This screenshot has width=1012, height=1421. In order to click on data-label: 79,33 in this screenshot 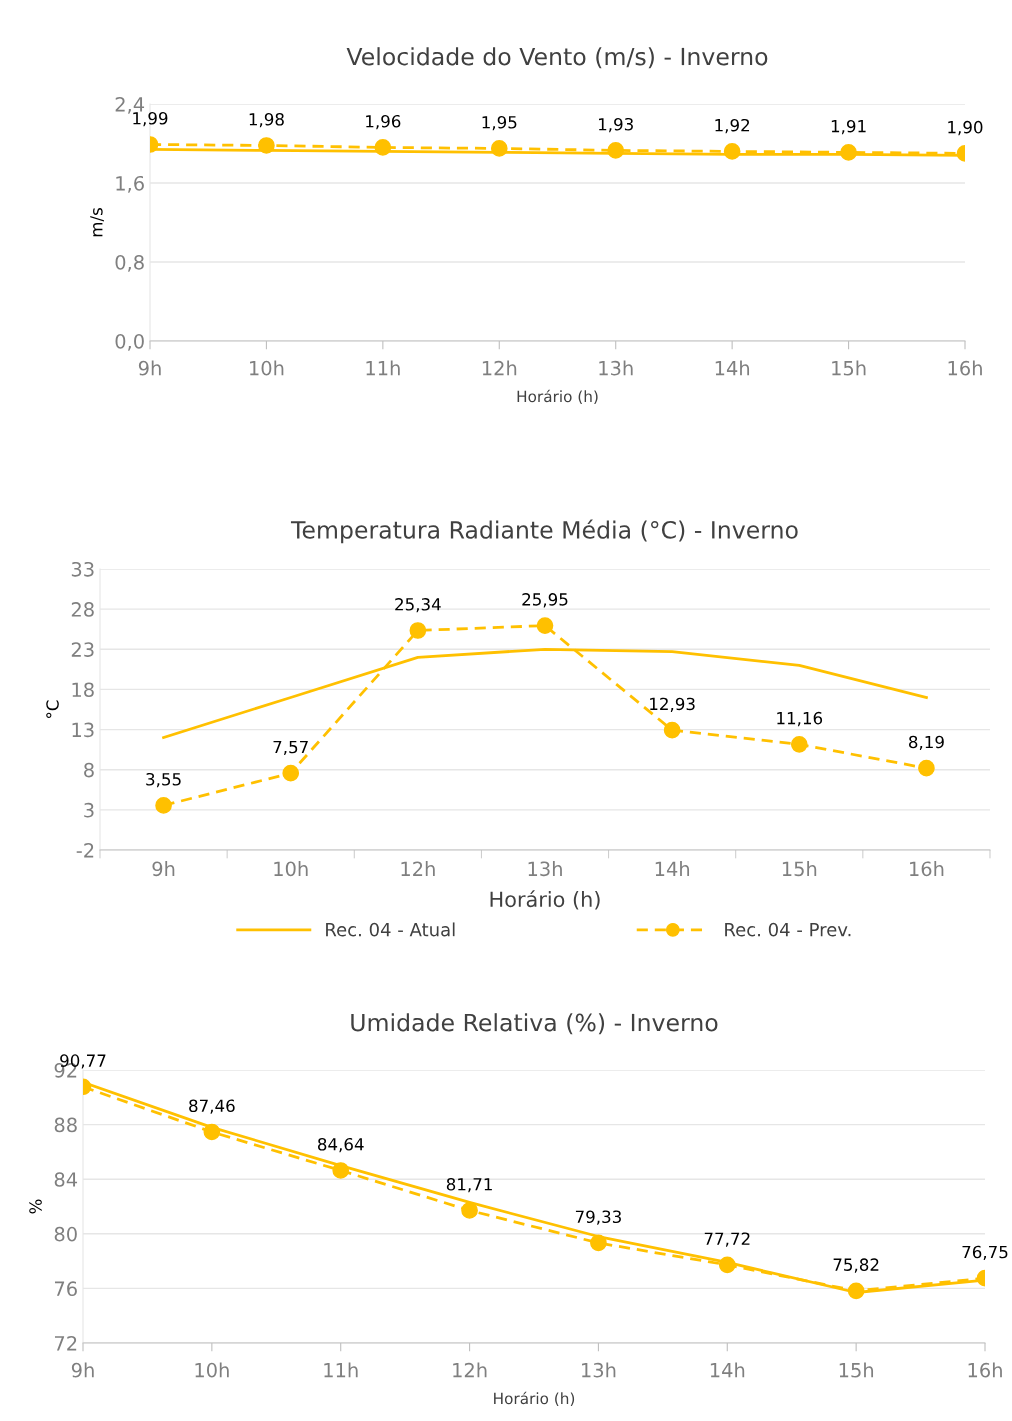, I will do `click(598, 1217)`.